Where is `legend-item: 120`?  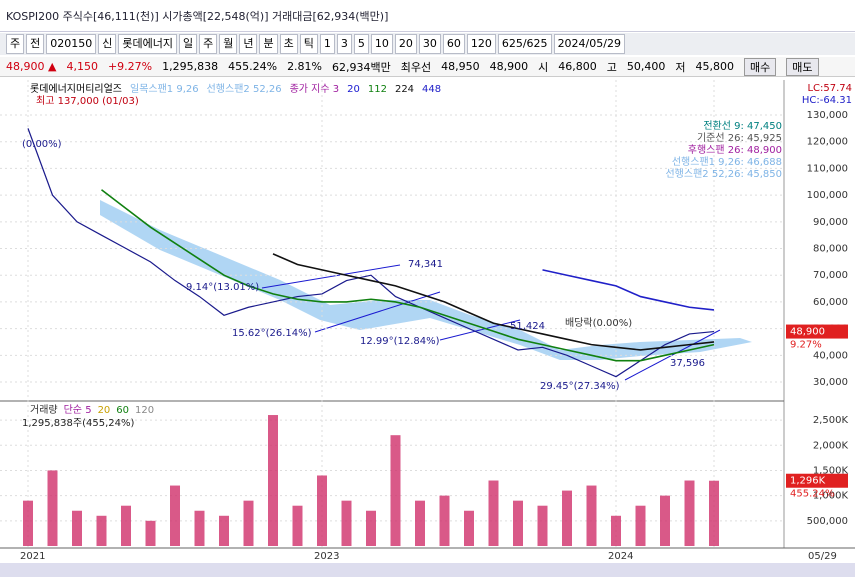 legend-item: 120 is located at coordinates (144, 410).